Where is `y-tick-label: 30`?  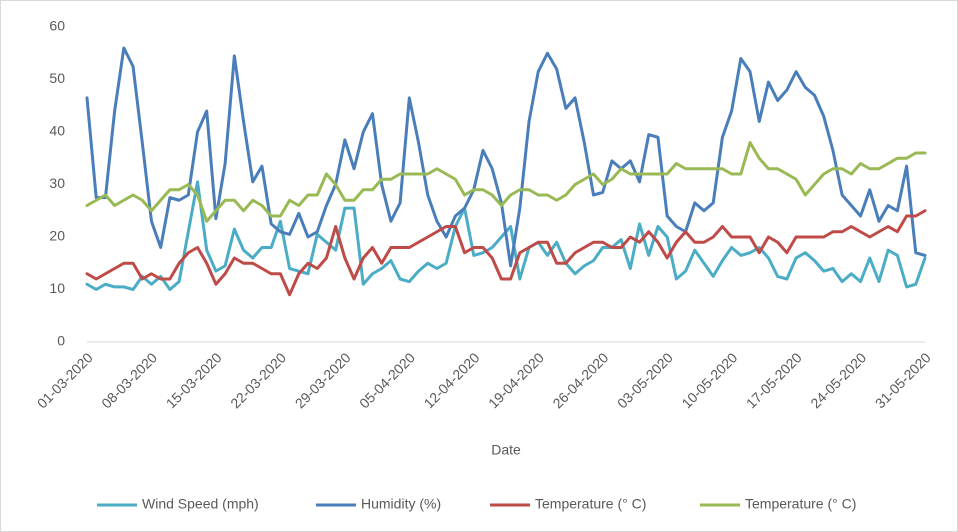 y-tick-label: 30 is located at coordinates (57, 183).